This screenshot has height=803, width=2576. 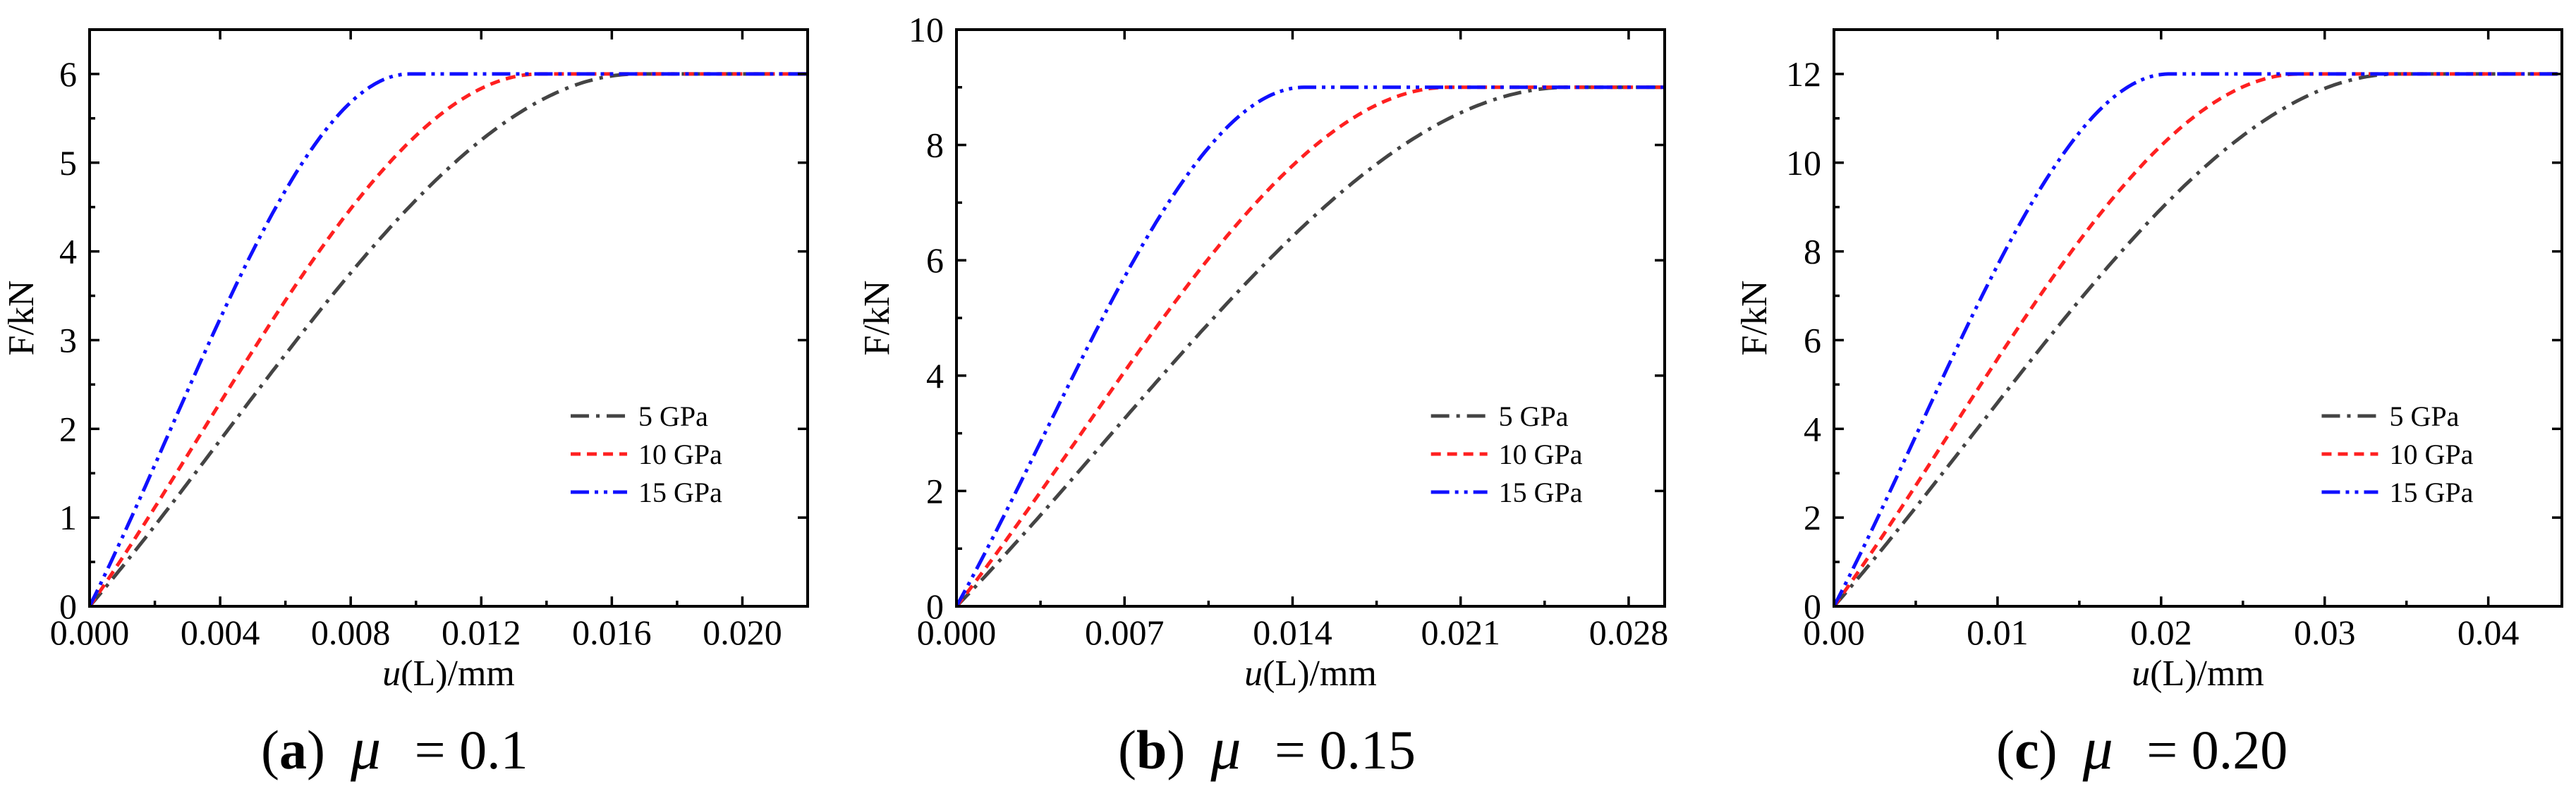 What do you see at coordinates (293, 749) in the screenshot?
I see `caption-letter: a` at bounding box center [293, 749].